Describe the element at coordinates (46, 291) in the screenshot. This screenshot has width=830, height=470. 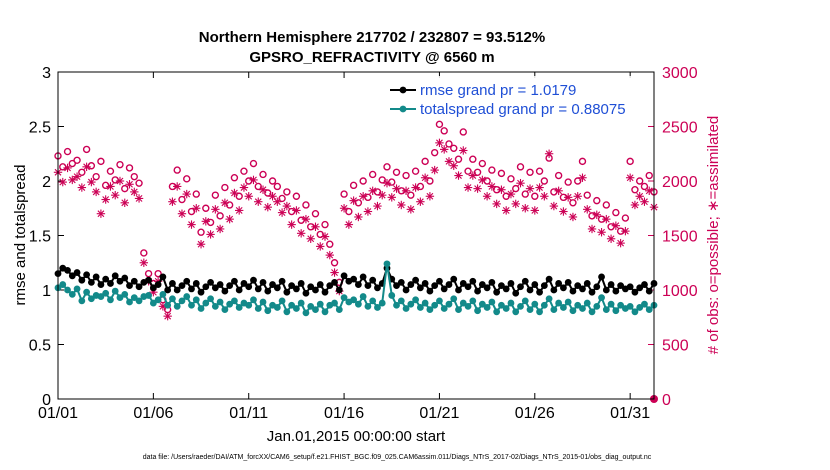
I see `y-tick-label: 1` at that location.